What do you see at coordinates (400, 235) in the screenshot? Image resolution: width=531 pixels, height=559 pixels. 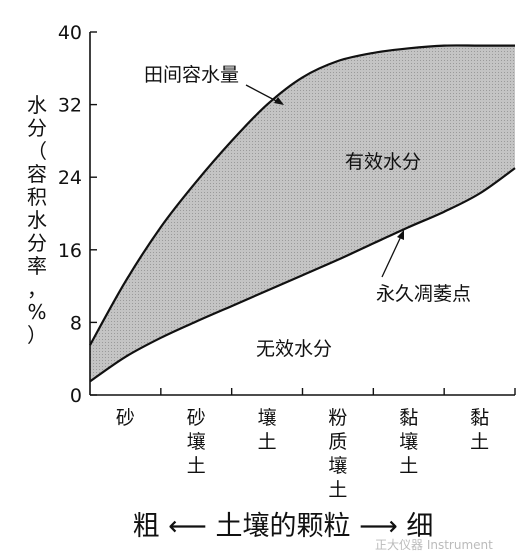 I see `annotation-arrowhead-wilting-point` at bounding box center [400, 235].